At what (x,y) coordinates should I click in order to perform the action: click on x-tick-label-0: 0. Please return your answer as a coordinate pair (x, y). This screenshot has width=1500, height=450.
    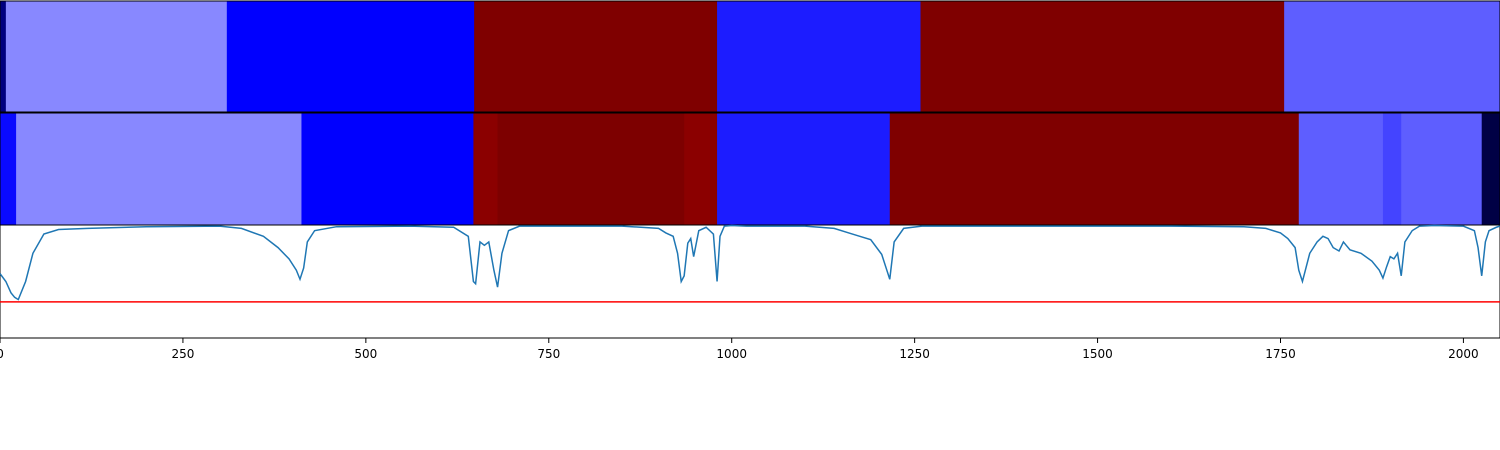
    Looking at the image, I should click on (2, 354).